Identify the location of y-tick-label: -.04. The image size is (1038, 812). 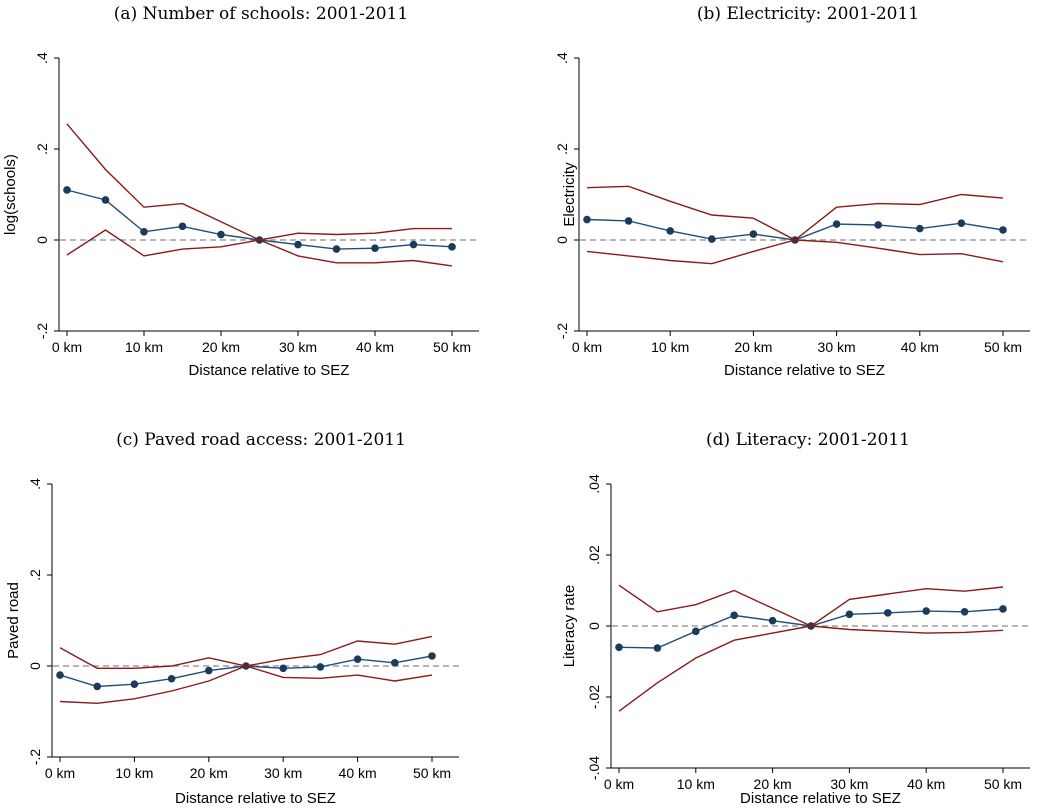
(594, 768).